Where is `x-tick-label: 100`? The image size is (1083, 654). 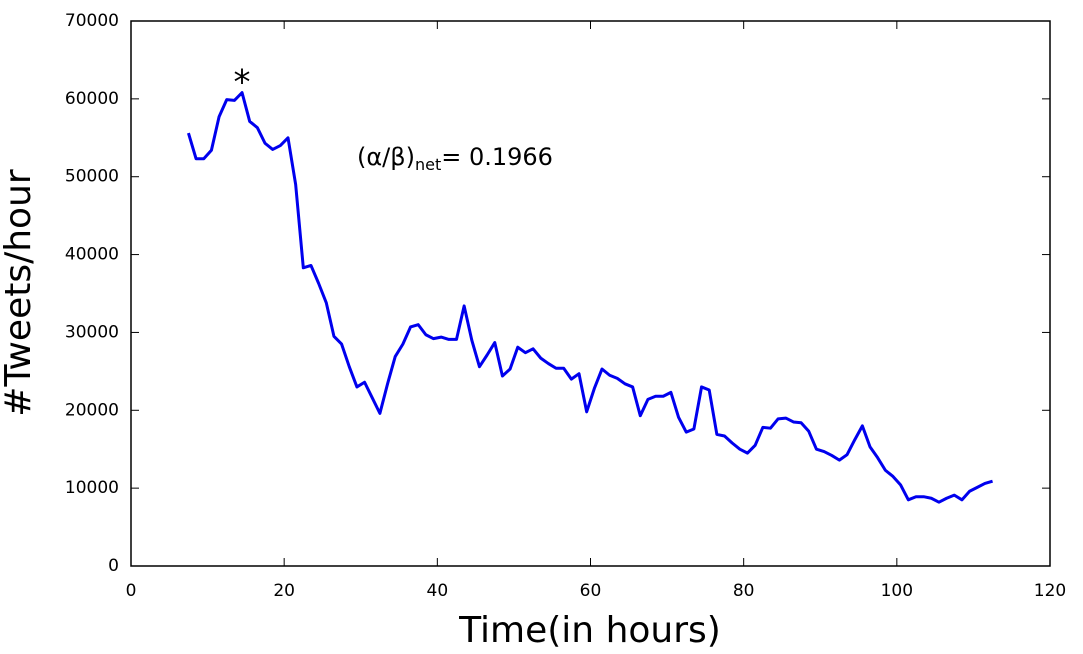
x-tick-label: 100 is located at coordinates (897, 591).